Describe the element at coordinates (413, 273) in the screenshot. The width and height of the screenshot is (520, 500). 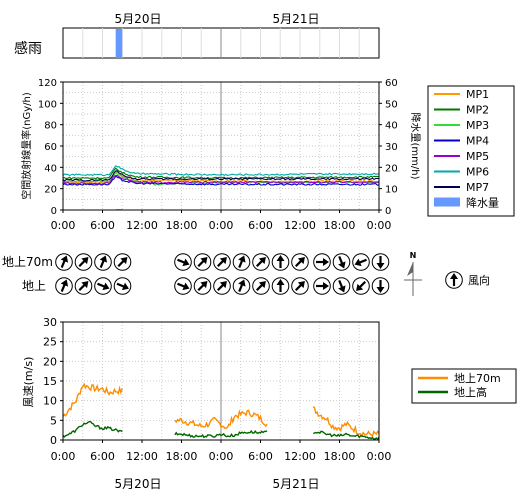
I see `compass-rose-icon: N` at that location.